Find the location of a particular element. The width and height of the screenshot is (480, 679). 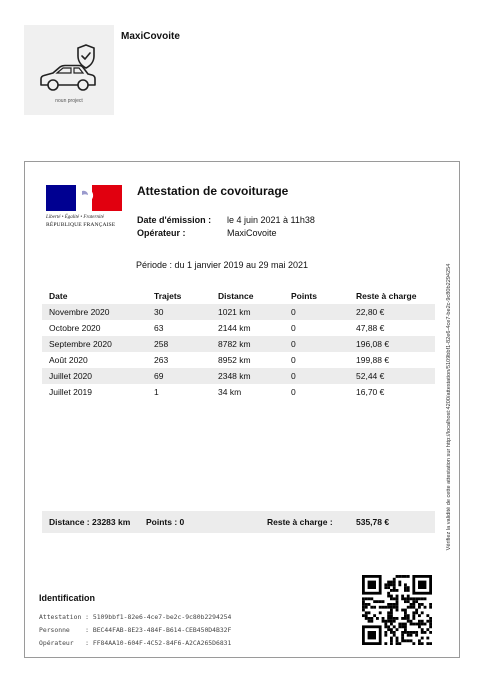

marianne-flag-icon is located at coordinates (84, 198).